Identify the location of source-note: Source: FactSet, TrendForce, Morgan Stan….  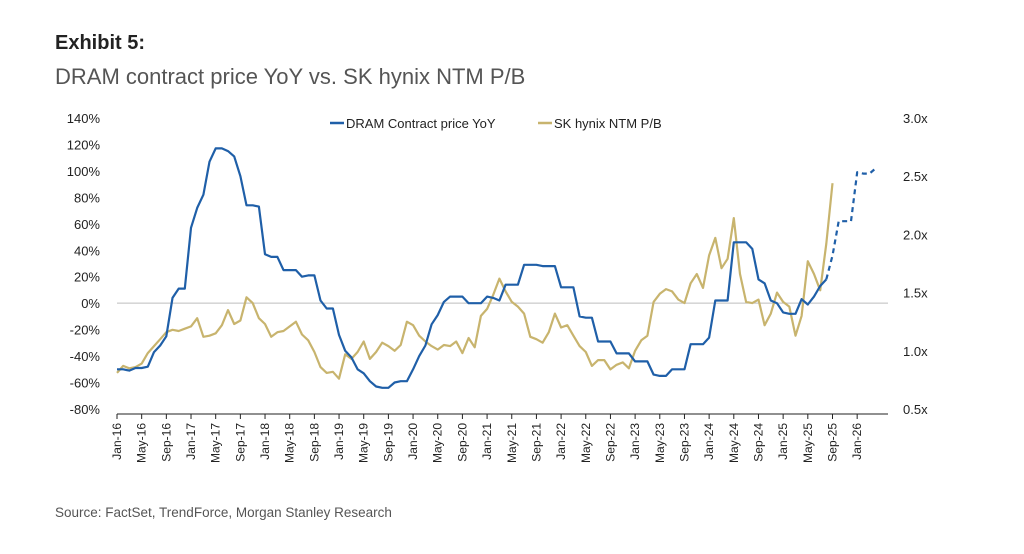
(223, 512).